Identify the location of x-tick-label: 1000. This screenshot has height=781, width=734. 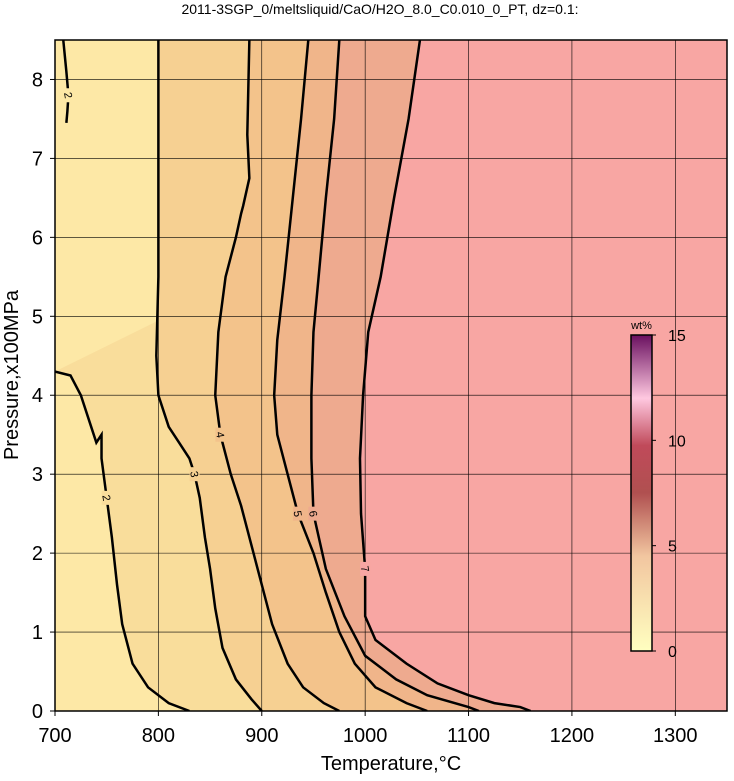
(365, 736).